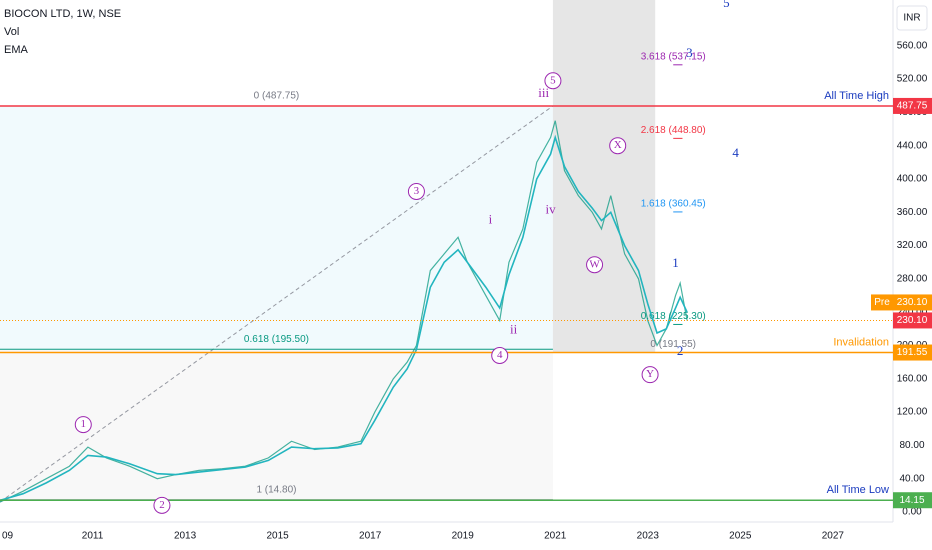 This screenshot has width=932, height=550. What do you see at coordinates (833, 536) in the screenshot?
I see `x-tick-label: 2027` at bounding box center [833, 536].